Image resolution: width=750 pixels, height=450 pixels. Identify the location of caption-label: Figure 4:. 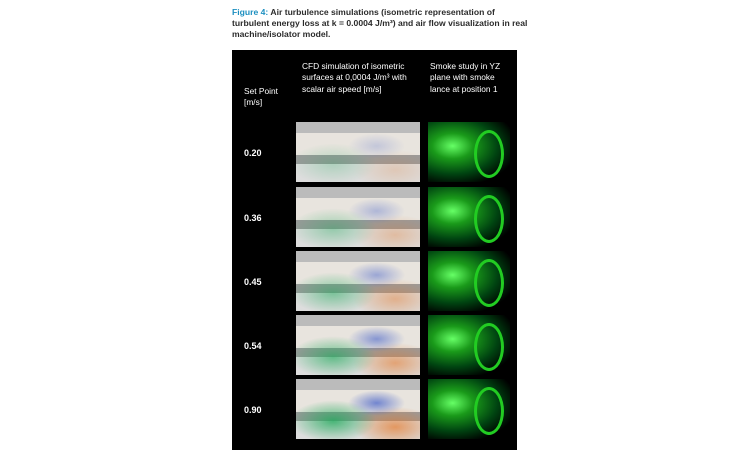
(250, 12).